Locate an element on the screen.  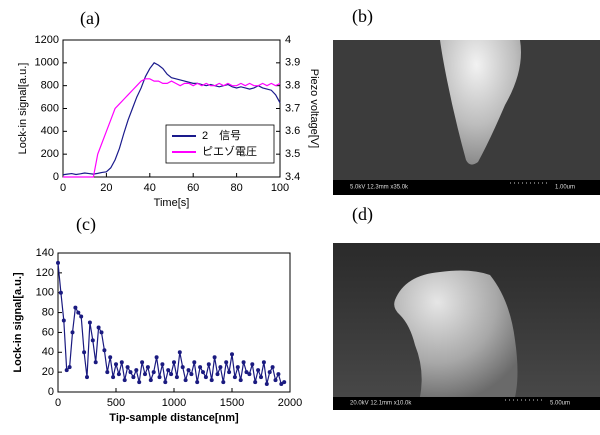
x-axis-label: Tip-sample distance[nm] is located at coordinates (174, 418).